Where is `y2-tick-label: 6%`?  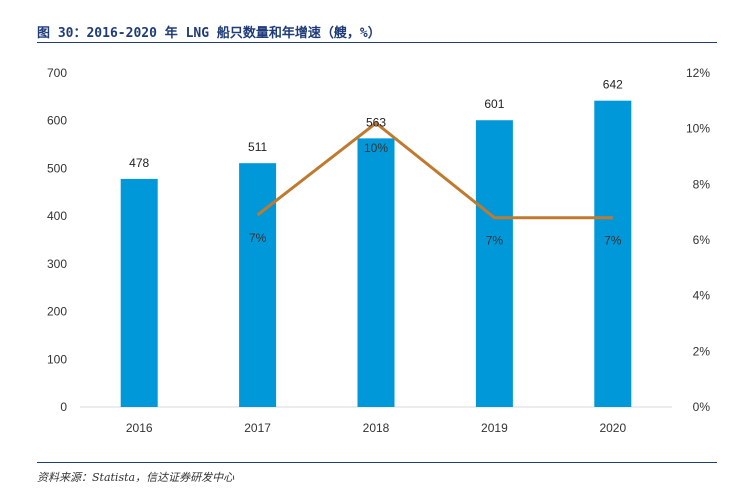 y2-tick-label: 6% is located at coordinates (702, 240).